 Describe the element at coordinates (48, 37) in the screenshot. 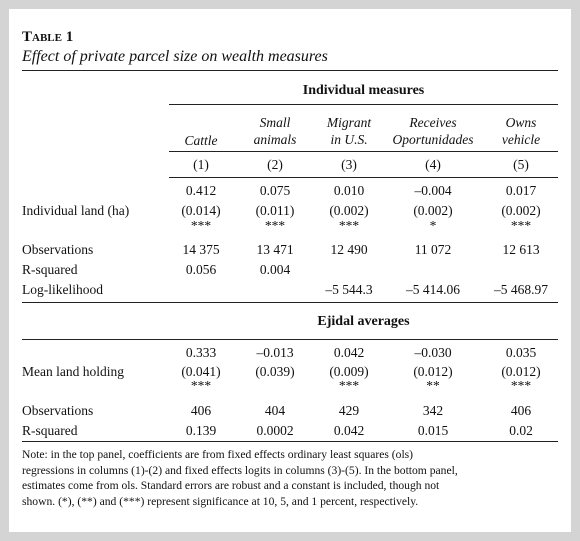

I see `table-label: Table 1` at that location.